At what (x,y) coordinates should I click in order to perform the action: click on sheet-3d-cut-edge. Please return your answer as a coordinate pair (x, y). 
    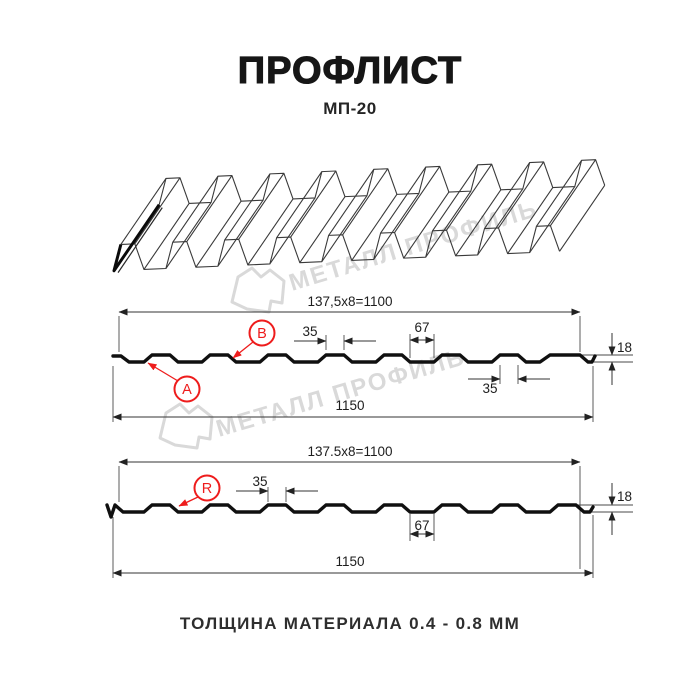
    Looking at the image, I should click on (136, 238).